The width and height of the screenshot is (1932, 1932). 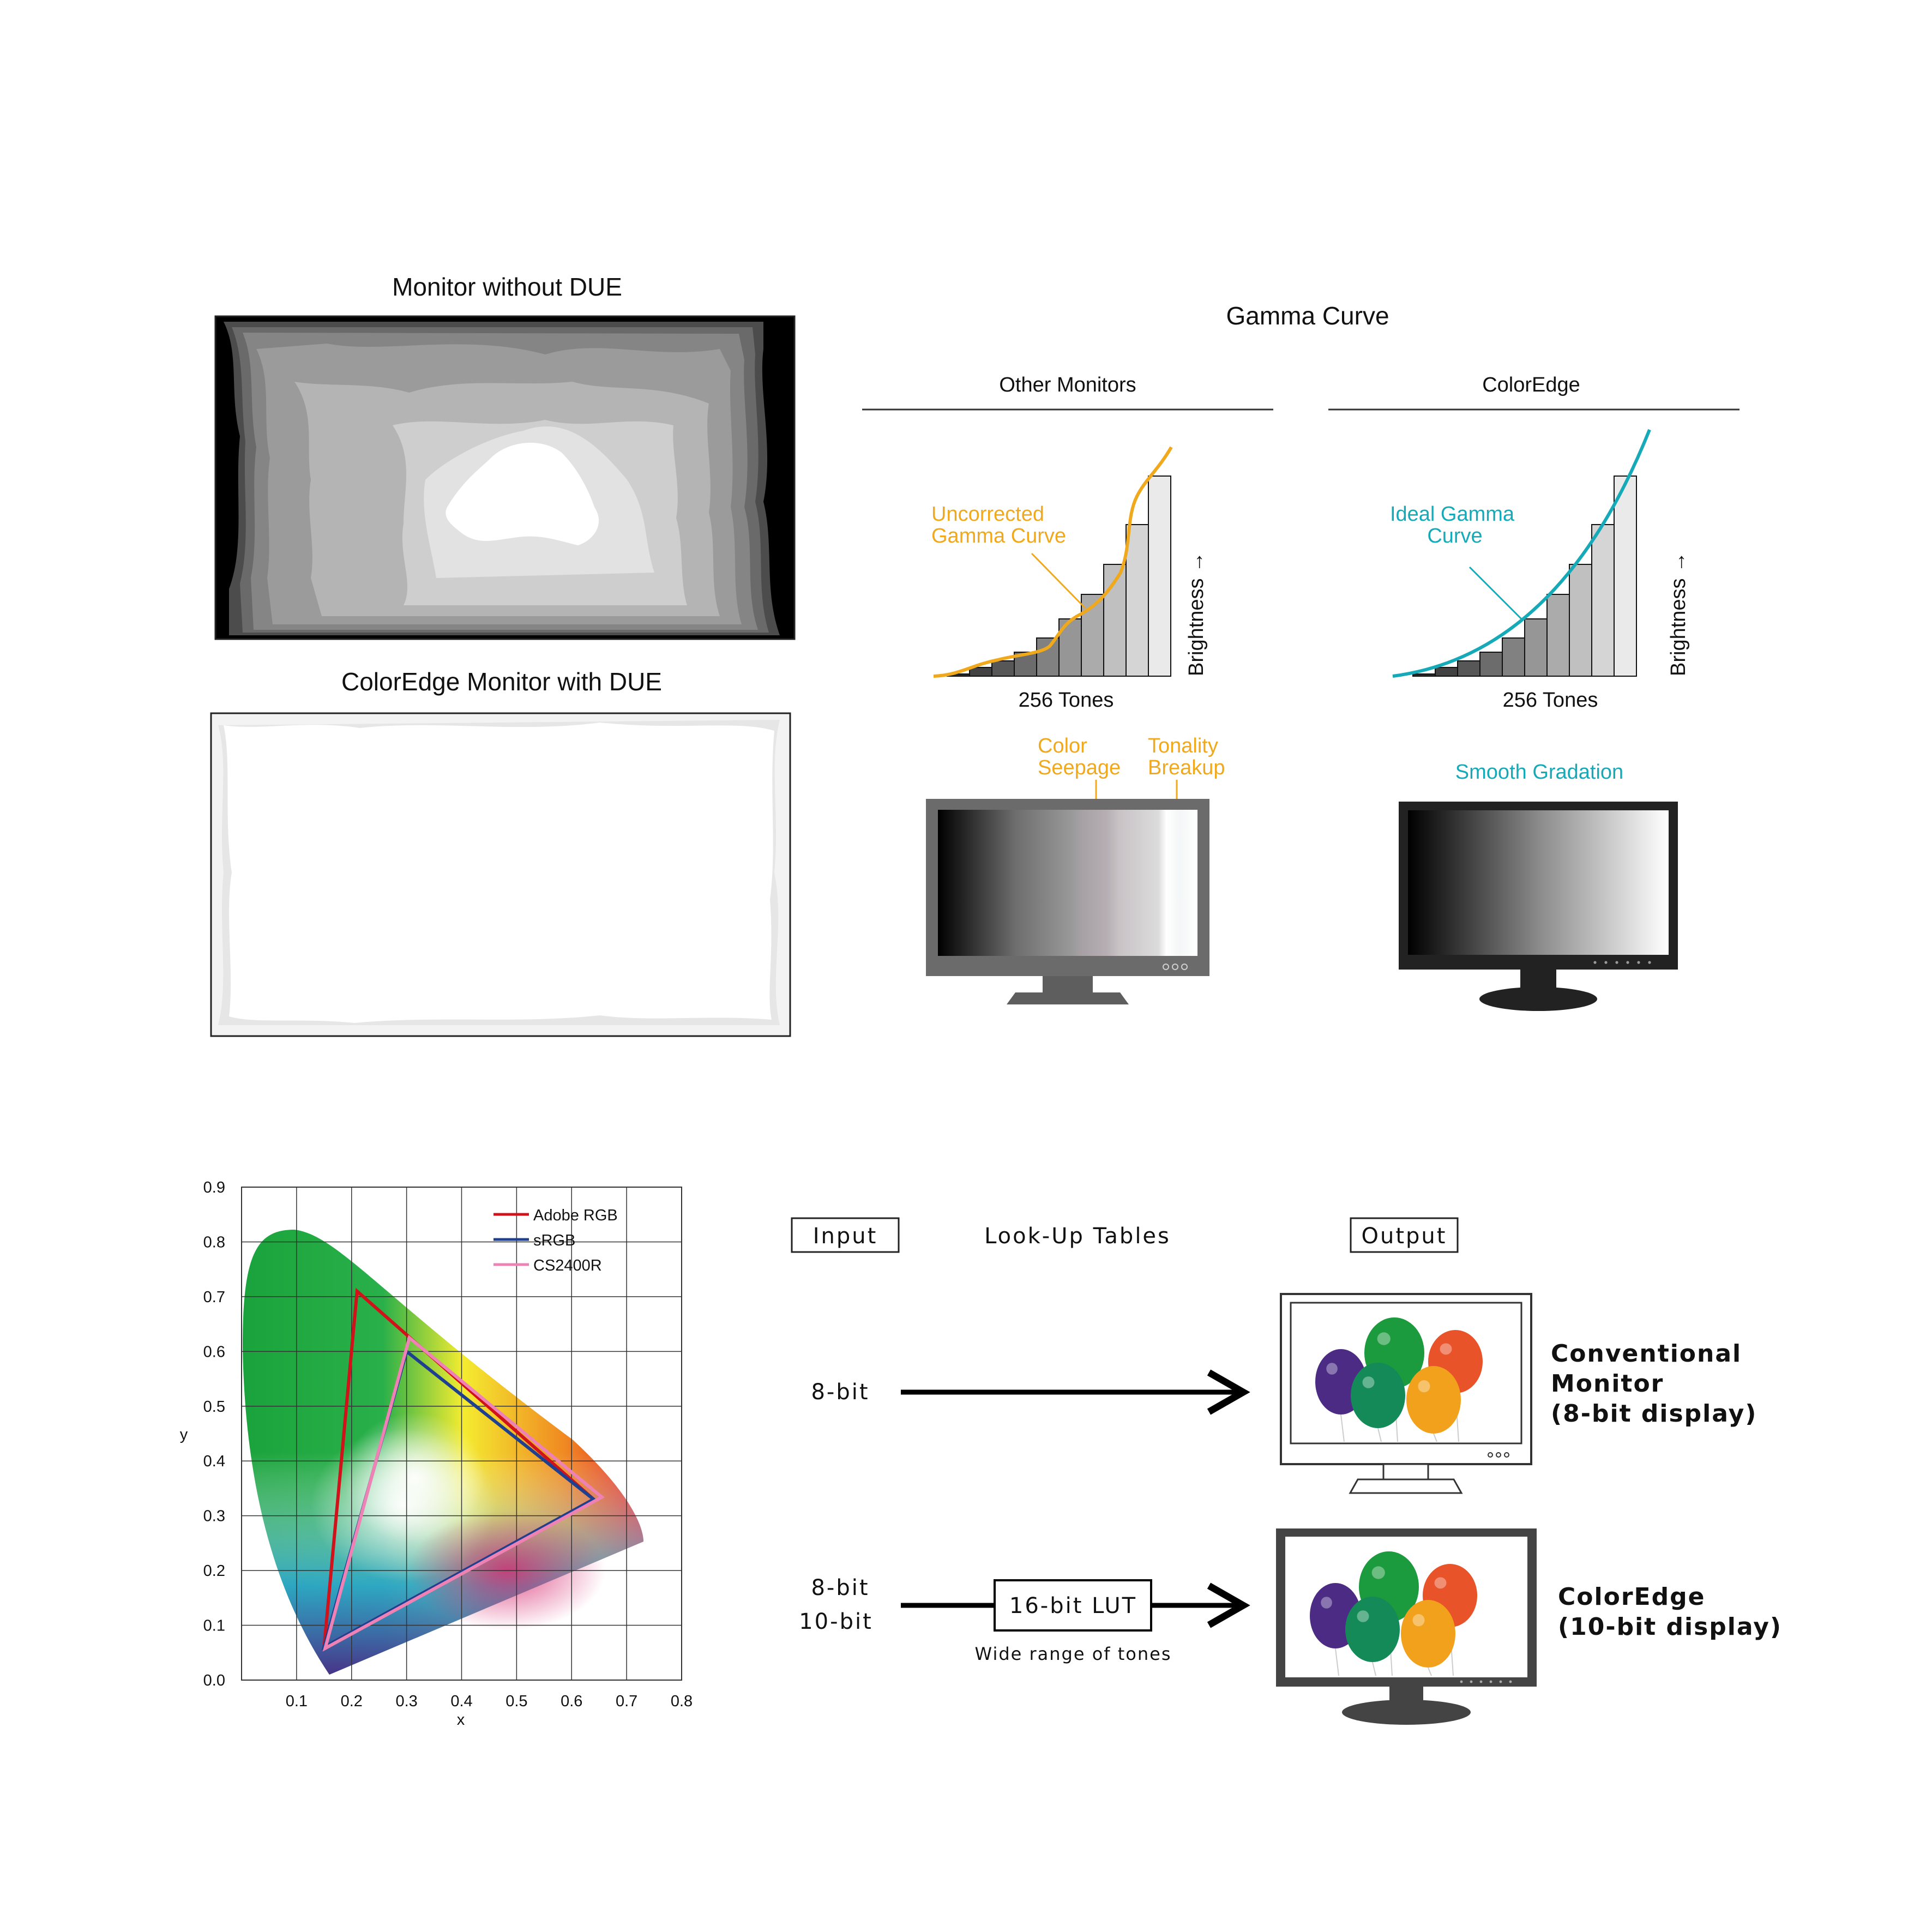 I want to click on y-tick-label: 0.2, so click(x=214, y=1571).